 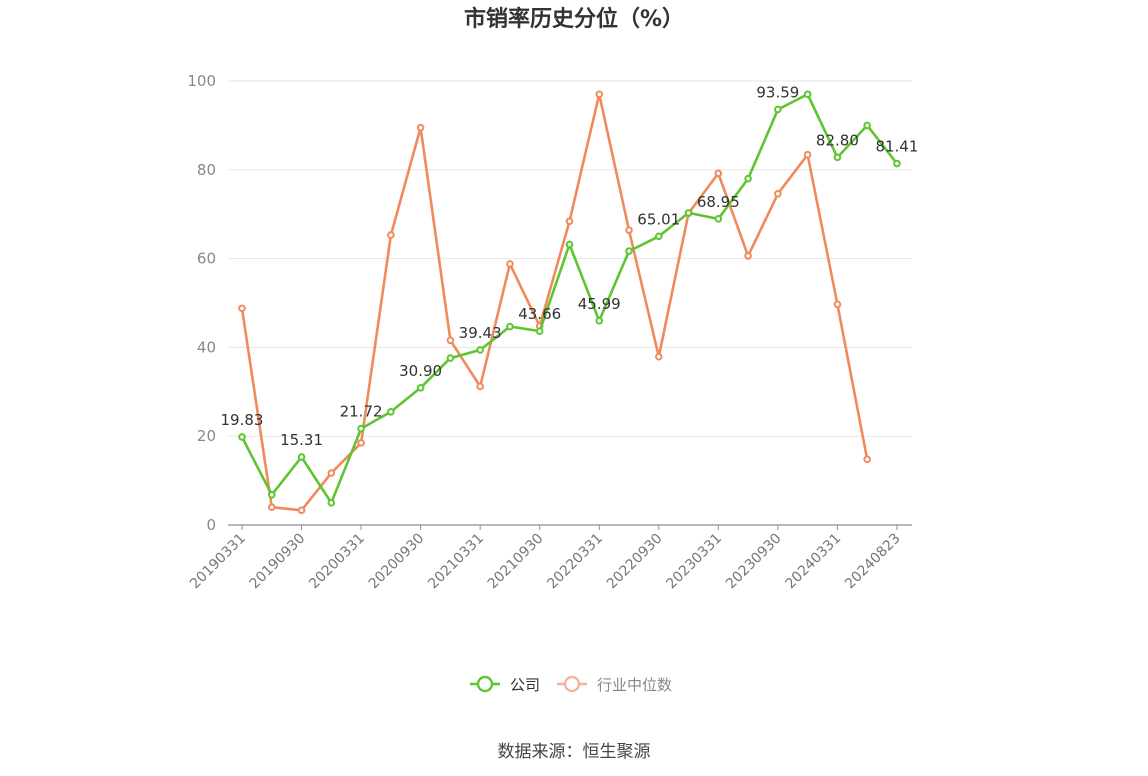 I want to click on y-tick-label: 0, so click(x=211, y=525).